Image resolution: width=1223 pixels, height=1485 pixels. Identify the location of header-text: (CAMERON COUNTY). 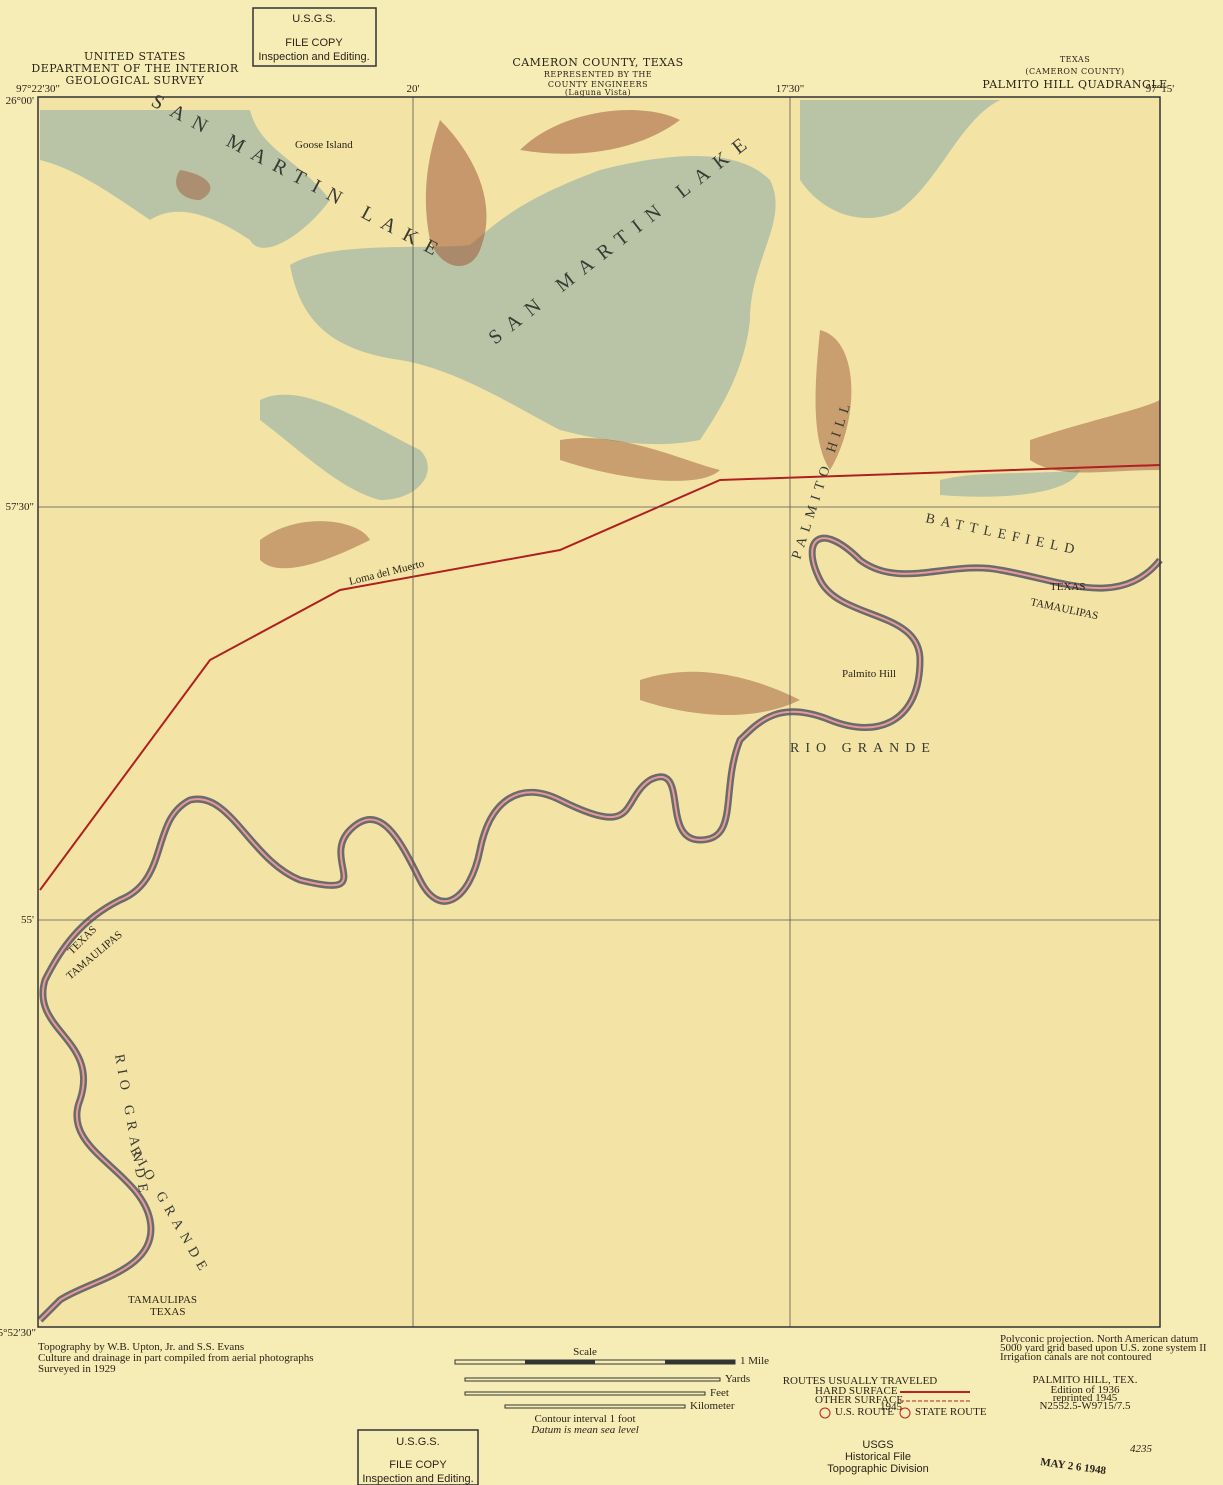
(1074, 71).